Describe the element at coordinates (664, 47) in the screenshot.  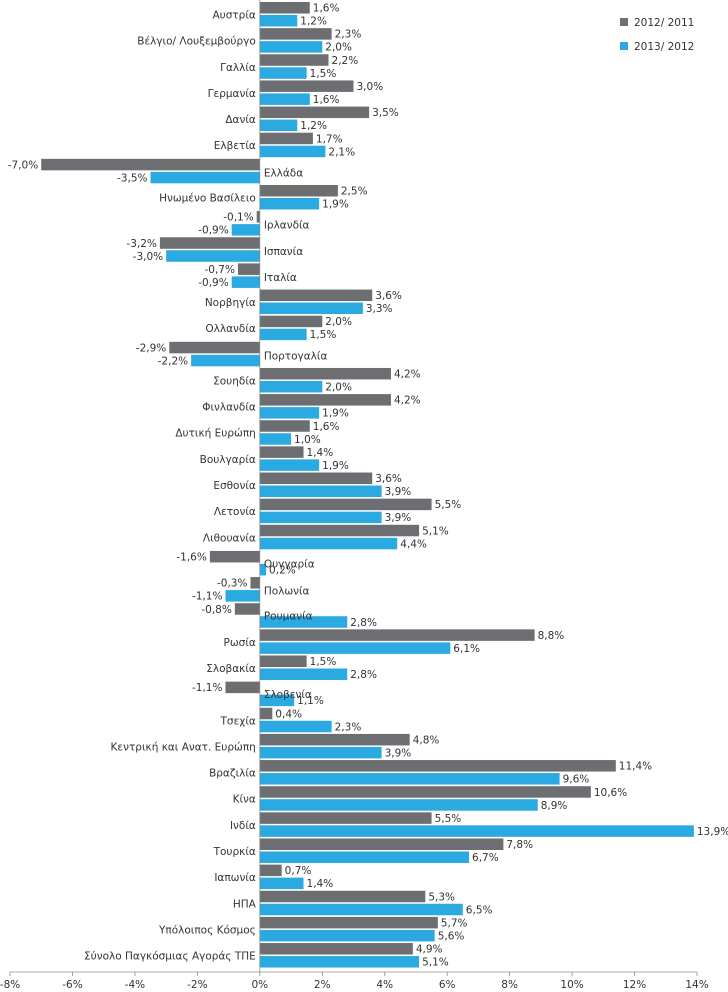
I see `legend-label-s2013: 2013/ 2012` at that location.